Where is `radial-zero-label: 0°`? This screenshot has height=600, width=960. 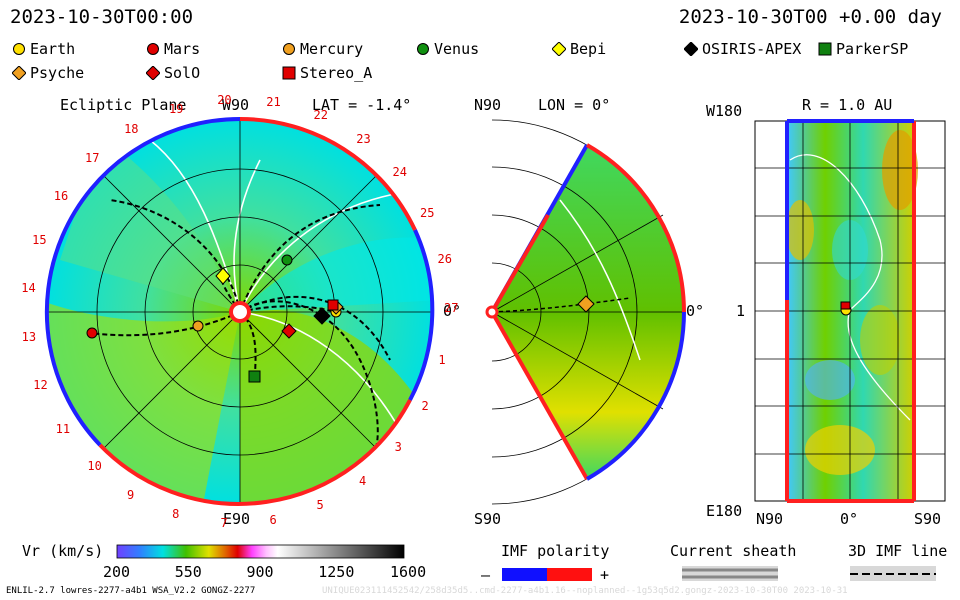
radial-zero-label: 0° is located at coordinates (849, 519).